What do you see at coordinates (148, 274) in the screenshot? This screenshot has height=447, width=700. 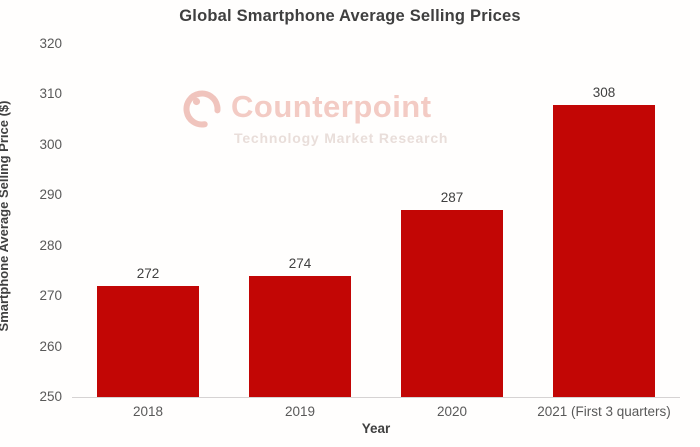 I see `bar-value-label: 272` at bounding box center [148, 274].